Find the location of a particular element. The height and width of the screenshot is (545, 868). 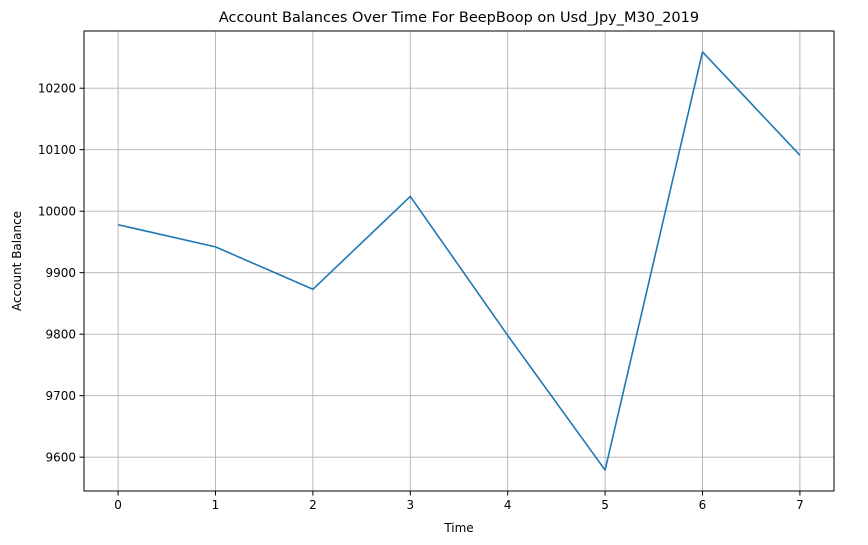

y-tick-label: 9900 is located at coordinates (60, 273).